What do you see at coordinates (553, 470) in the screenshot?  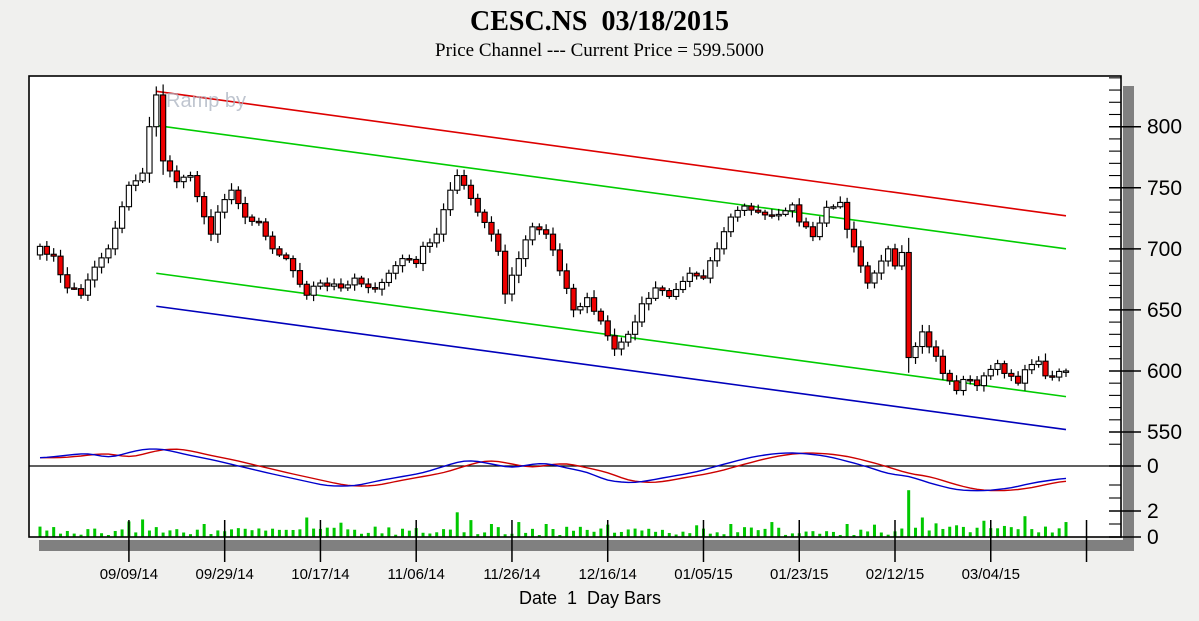 I see `oscillator-lines` at bounding box center [553, 470].